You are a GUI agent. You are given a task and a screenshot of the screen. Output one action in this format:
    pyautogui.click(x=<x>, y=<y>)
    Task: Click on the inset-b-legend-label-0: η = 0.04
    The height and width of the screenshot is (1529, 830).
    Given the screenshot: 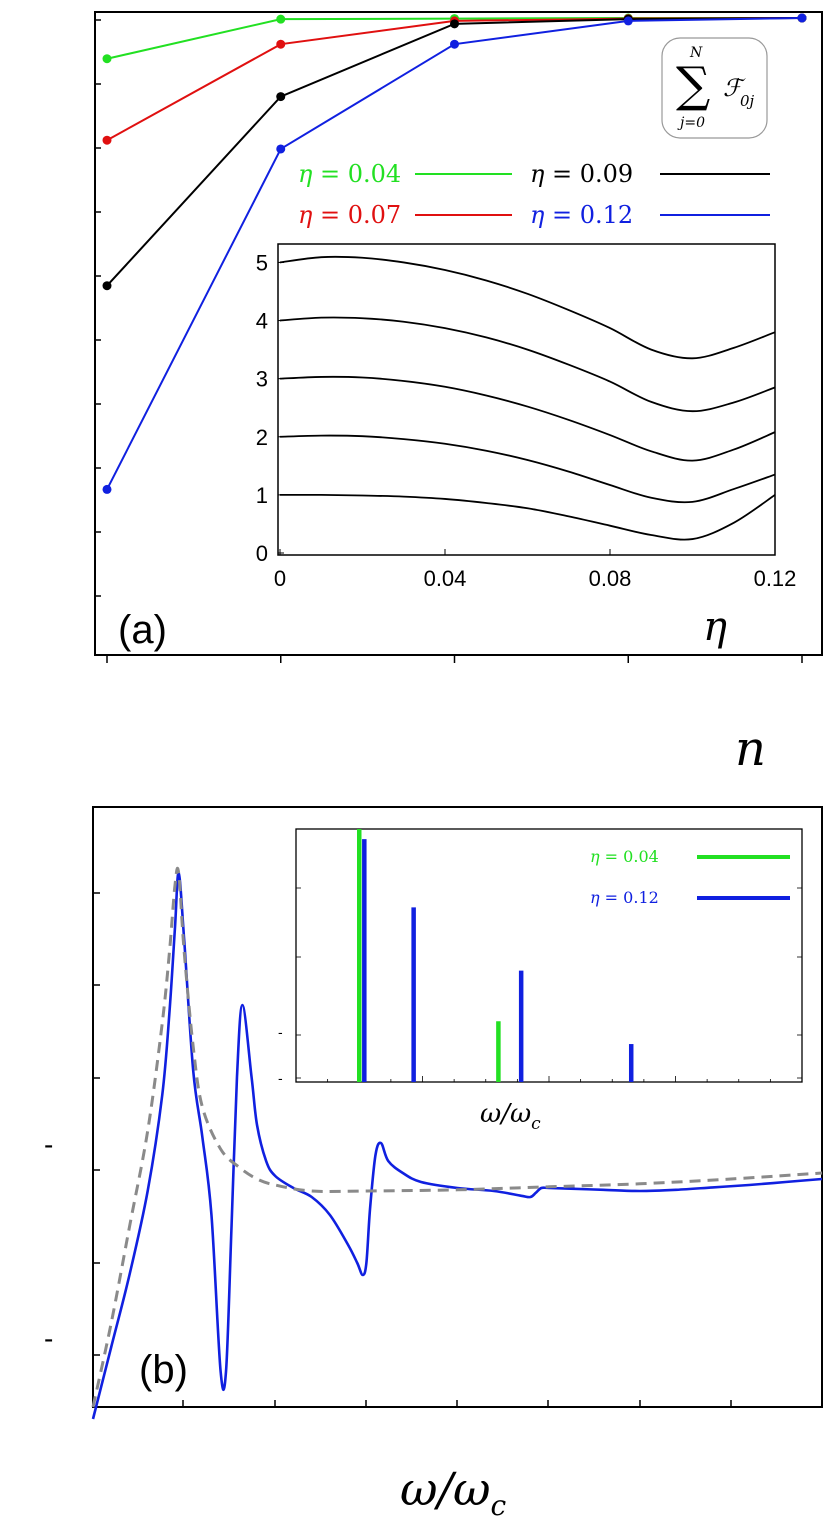 What is the action you would take?
    pyautogui.click(x=624, y=856)
    